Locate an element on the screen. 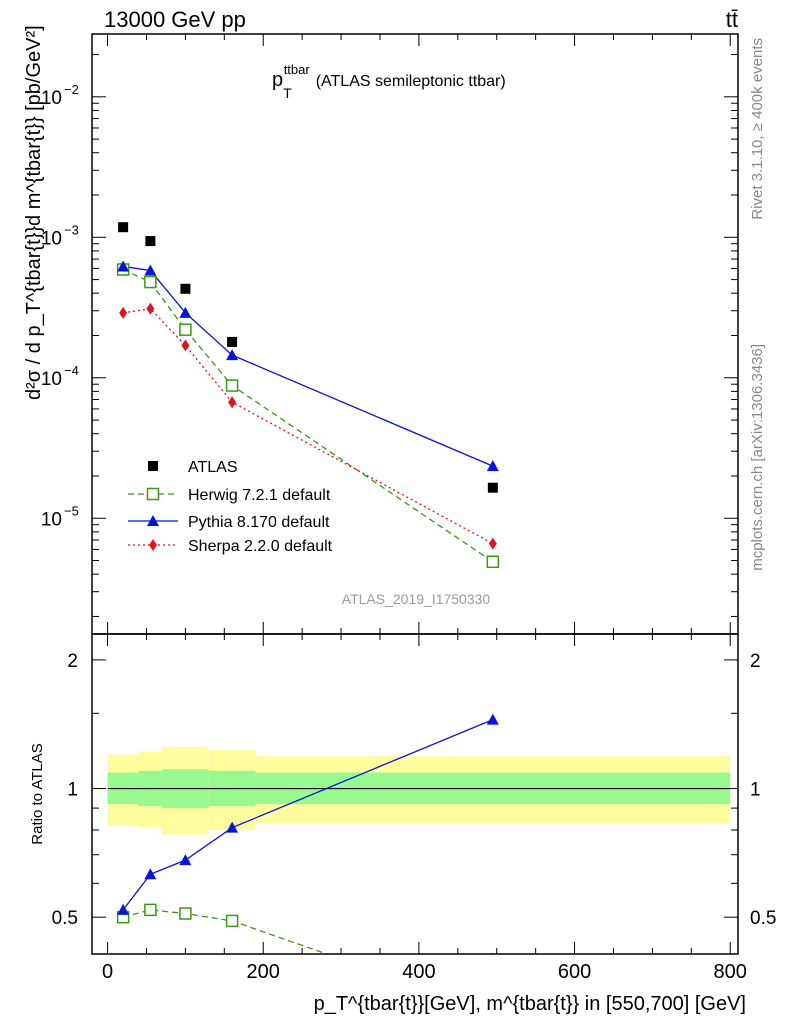 The height and width of the screenshot is (1024, 786). pythia-legend-label: Pythia 8.170 default is located at coordinates (259, 522).